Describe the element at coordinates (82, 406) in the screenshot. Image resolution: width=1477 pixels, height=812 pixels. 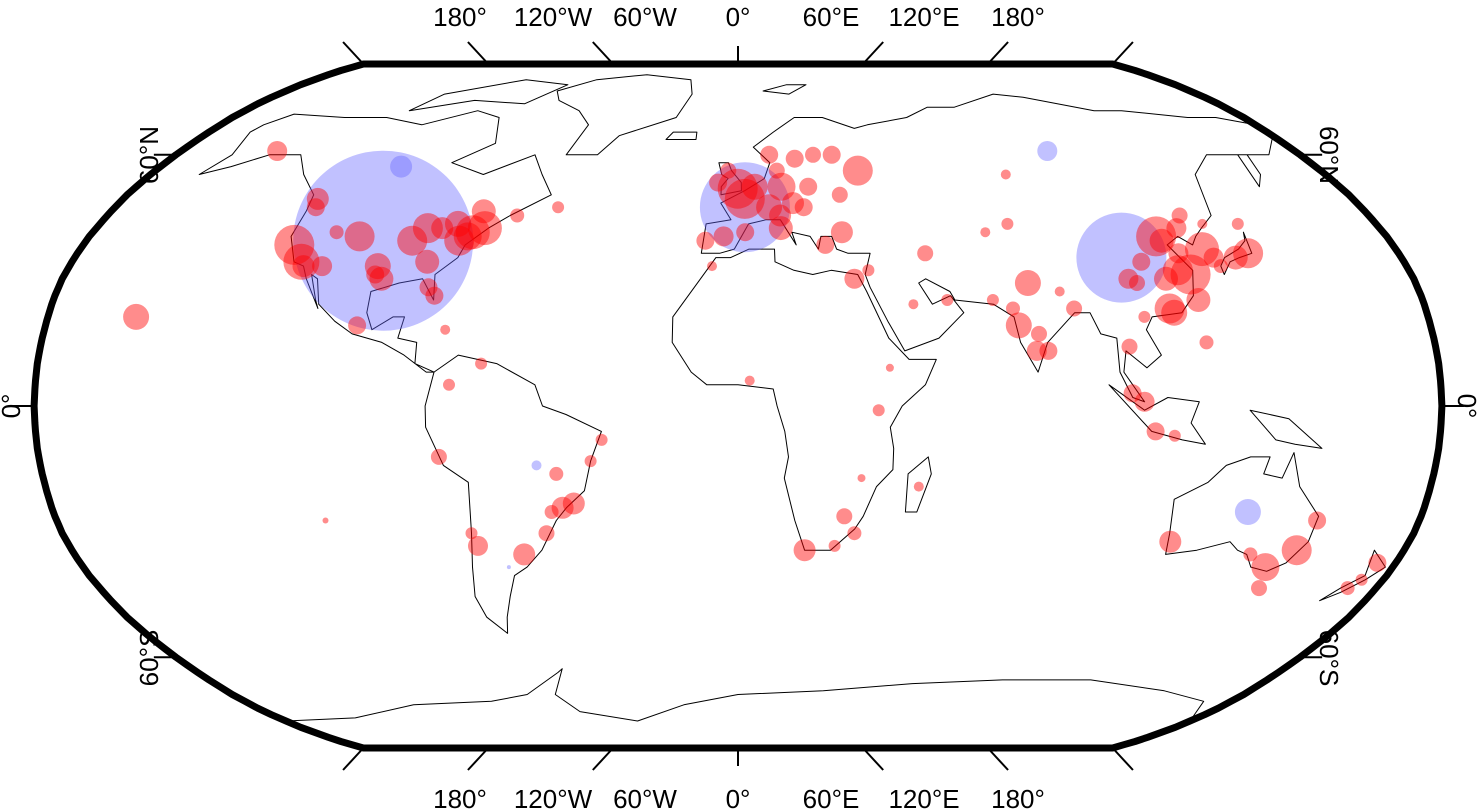
I see `left-axis-labels: 60°N 0° 60°S` at that location.